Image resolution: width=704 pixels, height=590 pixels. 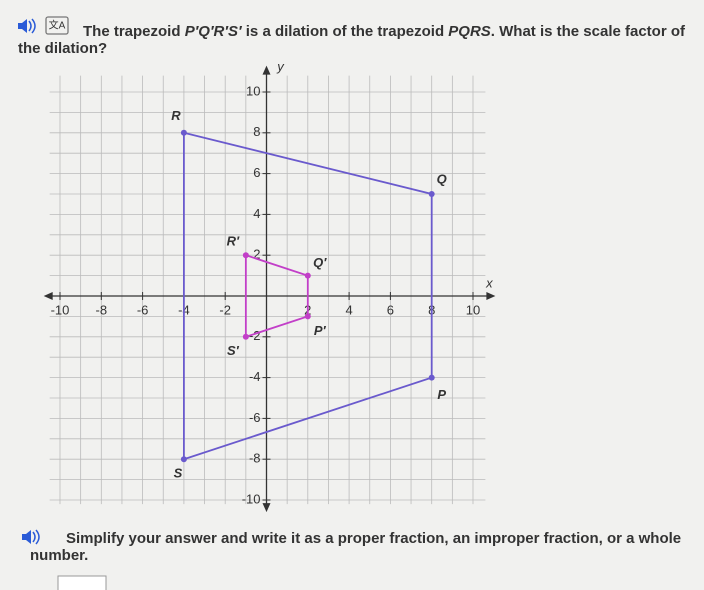 What do you see at coordinates (60, 309) in the screenshot?
I see `x-tick-label: -10` at bounding box center [60, 309].